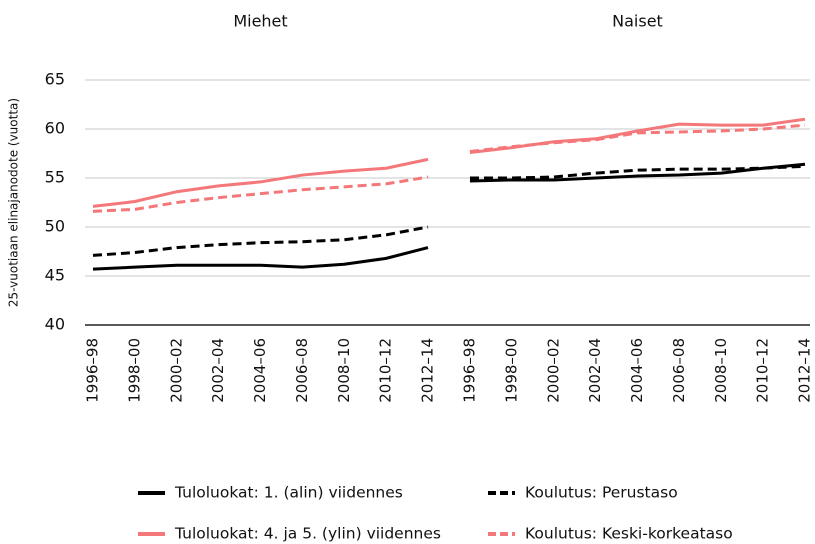 Image resolution: width=815 pixels, height=544 pixels. Describe the element at coordinates (288, 493) in the screenshot. I see `legend-label: Tuloluokat: 1. (alin) viidennes` at that location.